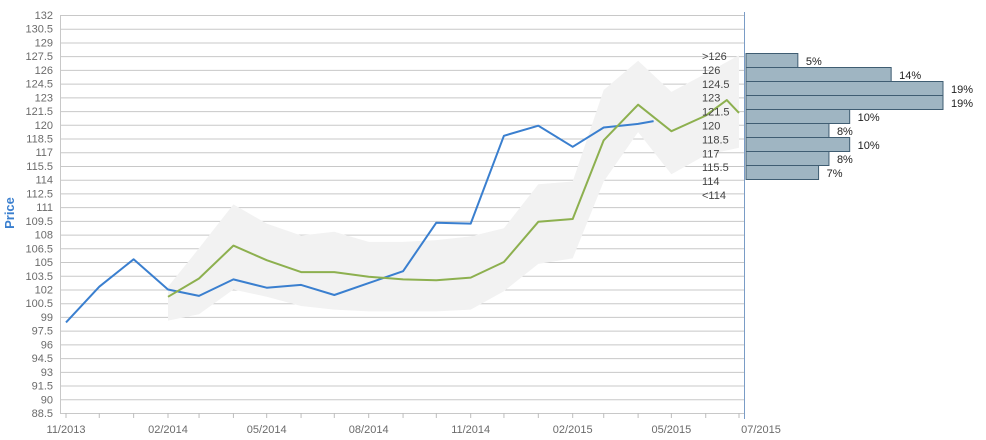  Describe the element at coordinates (39, 85) in the screenshot. I see `y-tick-label: 124.5` at that location.